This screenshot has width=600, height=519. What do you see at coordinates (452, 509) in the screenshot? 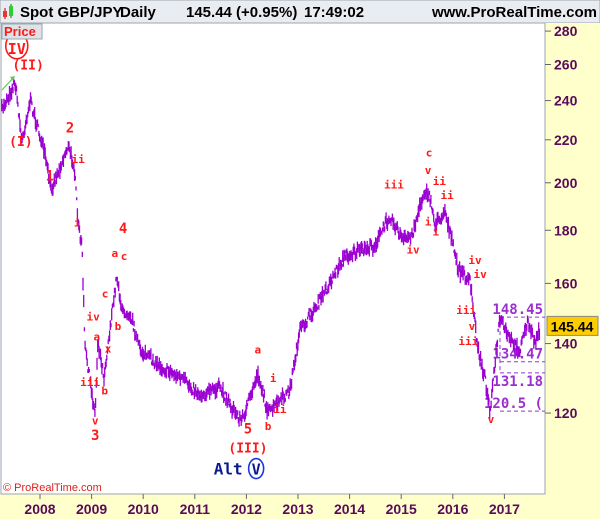
I see `x-tick-label: 2016` at bounding box center [452, 509].